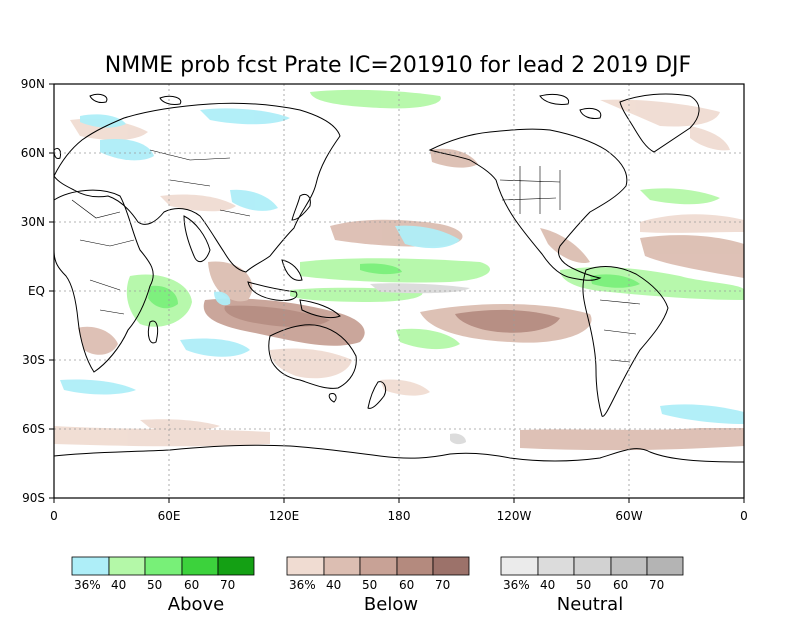  I want to click on lon-label: 60E, so click(169, 516).